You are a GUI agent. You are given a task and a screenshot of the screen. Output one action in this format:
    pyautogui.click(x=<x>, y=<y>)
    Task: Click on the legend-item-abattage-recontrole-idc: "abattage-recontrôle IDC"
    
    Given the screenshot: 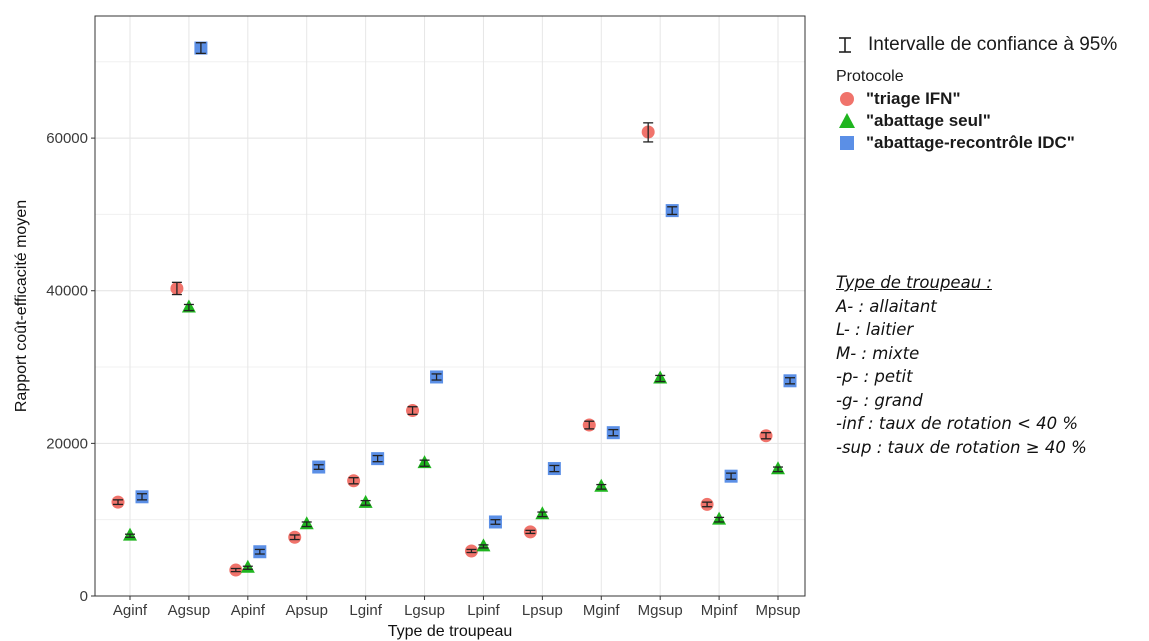 What is the action you would take?
    pyautogui.click(x=989, y=143)
    